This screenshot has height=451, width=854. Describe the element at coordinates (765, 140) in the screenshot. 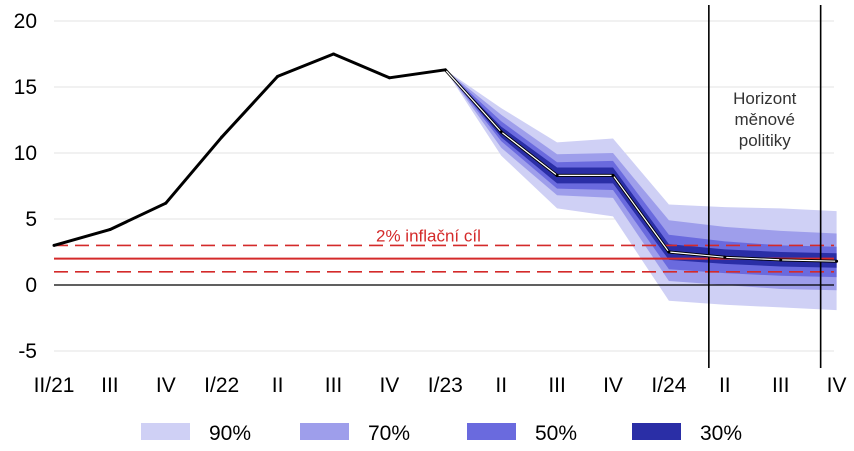

I see `horizon-label-line: politiky` at that location.